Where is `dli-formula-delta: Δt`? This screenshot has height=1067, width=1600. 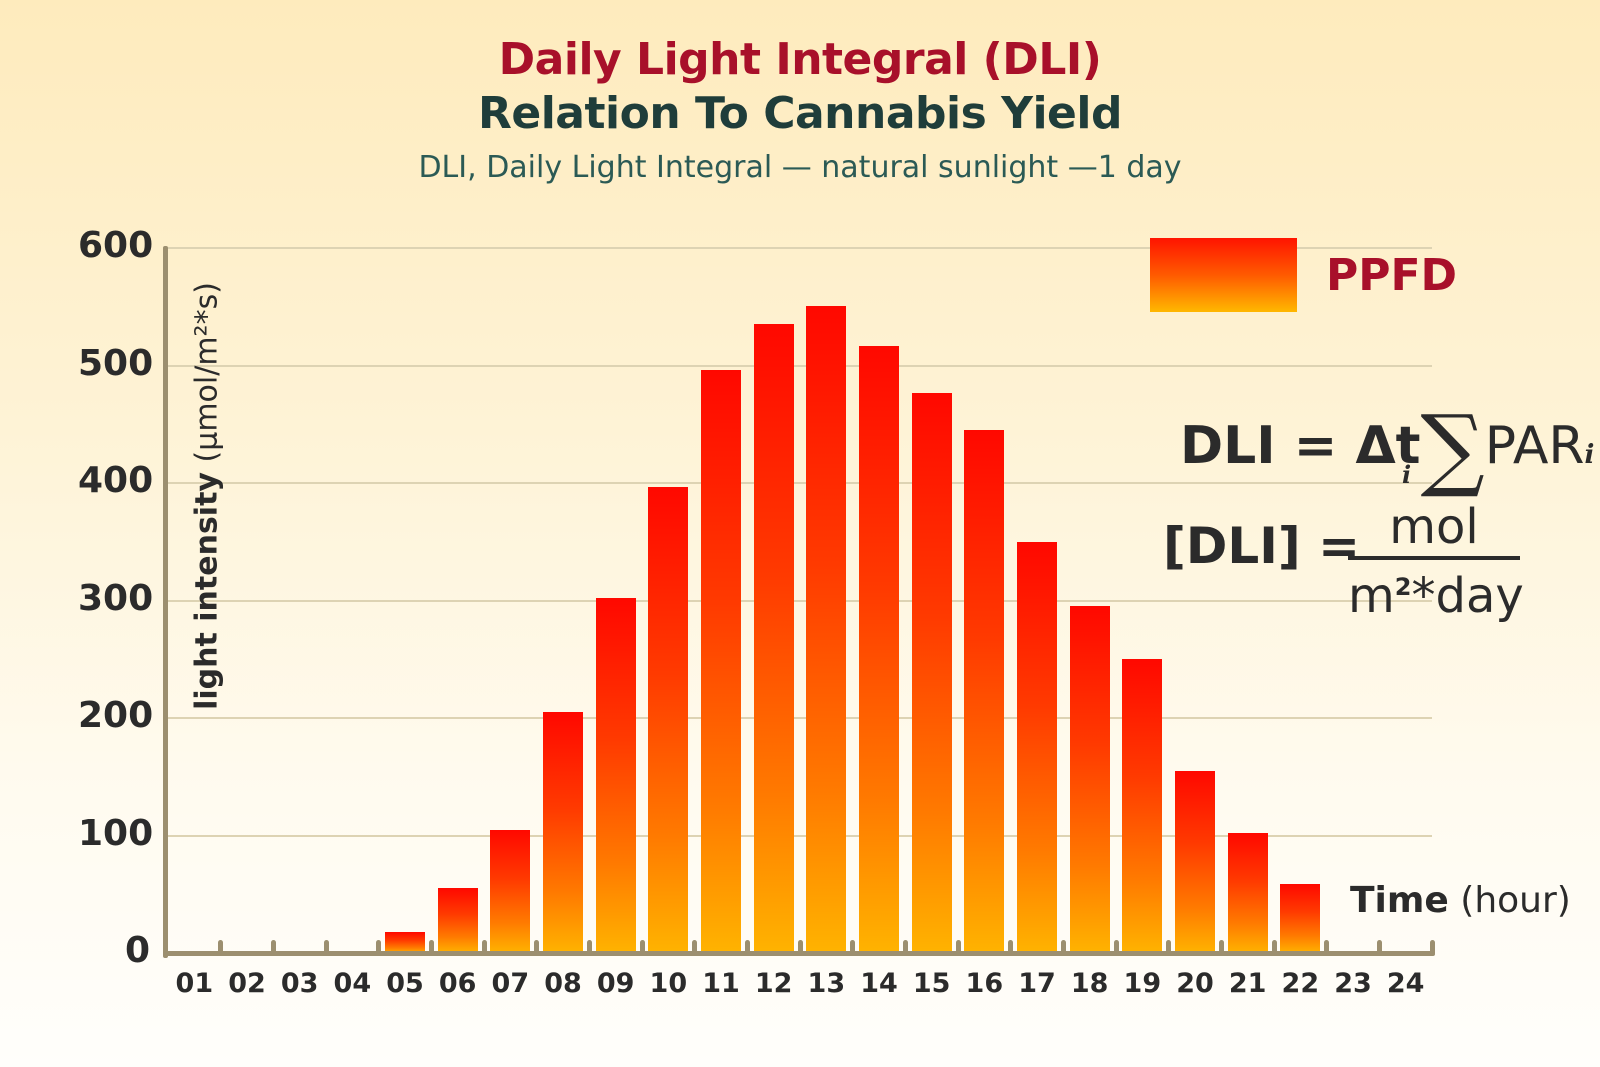 dli-formula-delta: Δt is located at coordinates (1388, 446).